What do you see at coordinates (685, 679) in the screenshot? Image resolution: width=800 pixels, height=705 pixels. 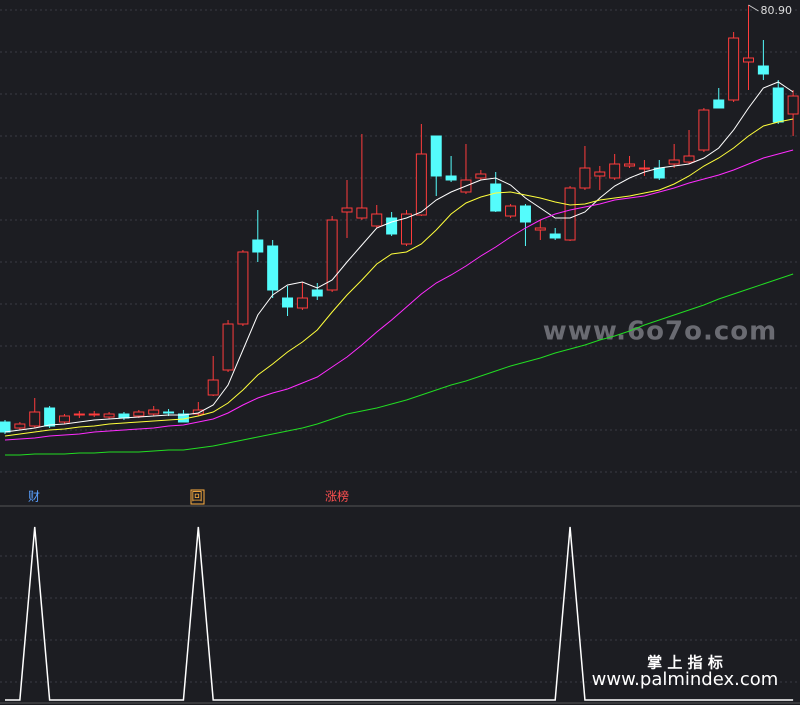 I see `brand-url: www.palmindex.com` at bounding box center [685, 679].